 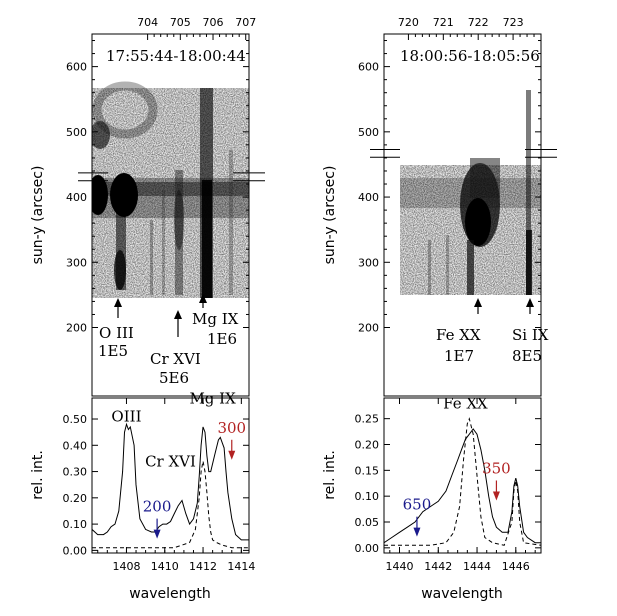 I want to click on line-label-o-iii: O III 1E5, so click(x=116, y=329).